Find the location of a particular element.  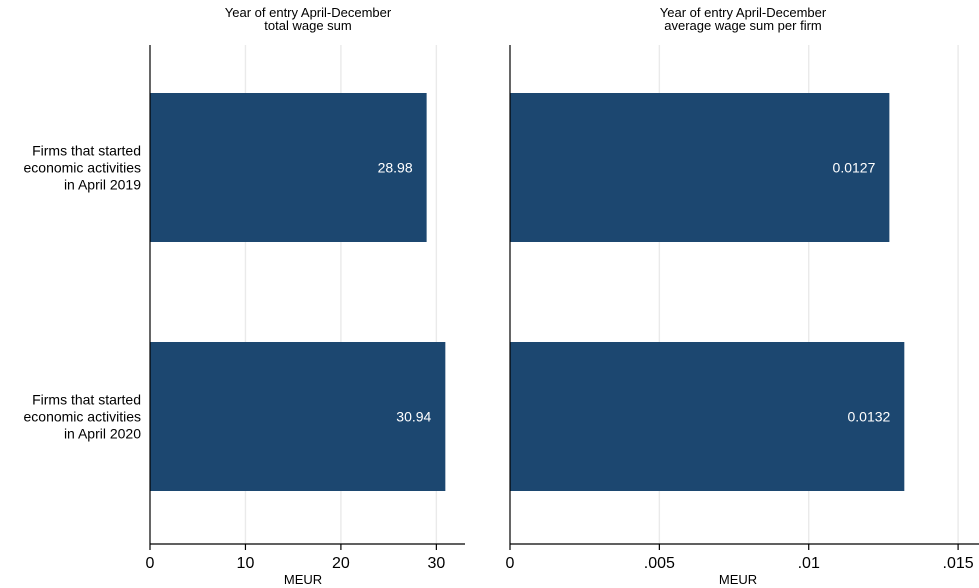

data-label-0-1: 30.94 is located at coordinates (413, 417).